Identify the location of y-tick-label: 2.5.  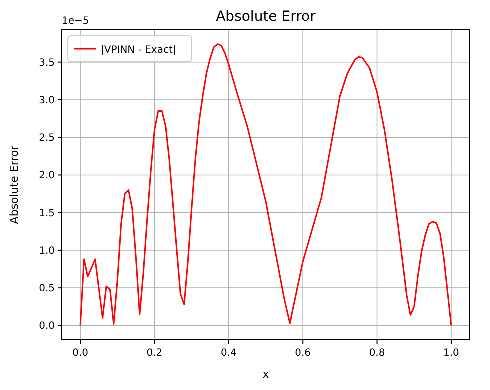
(47, 138).